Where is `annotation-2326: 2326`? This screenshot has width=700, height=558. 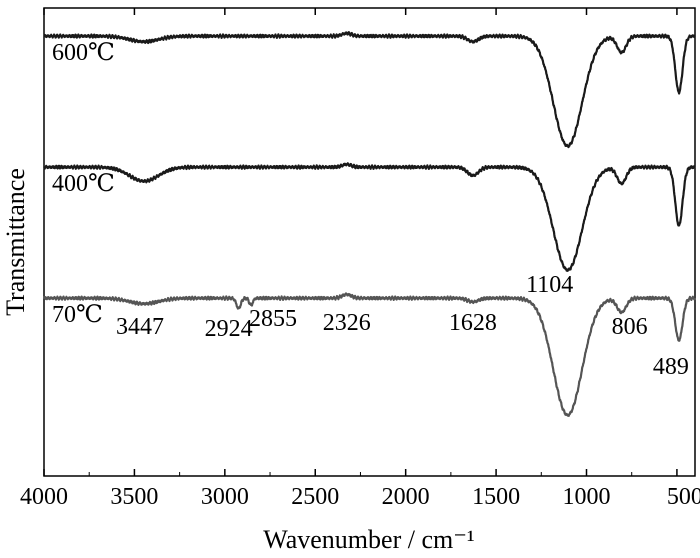
annotation-2326: 2326 is located at coordinates (347, 323).